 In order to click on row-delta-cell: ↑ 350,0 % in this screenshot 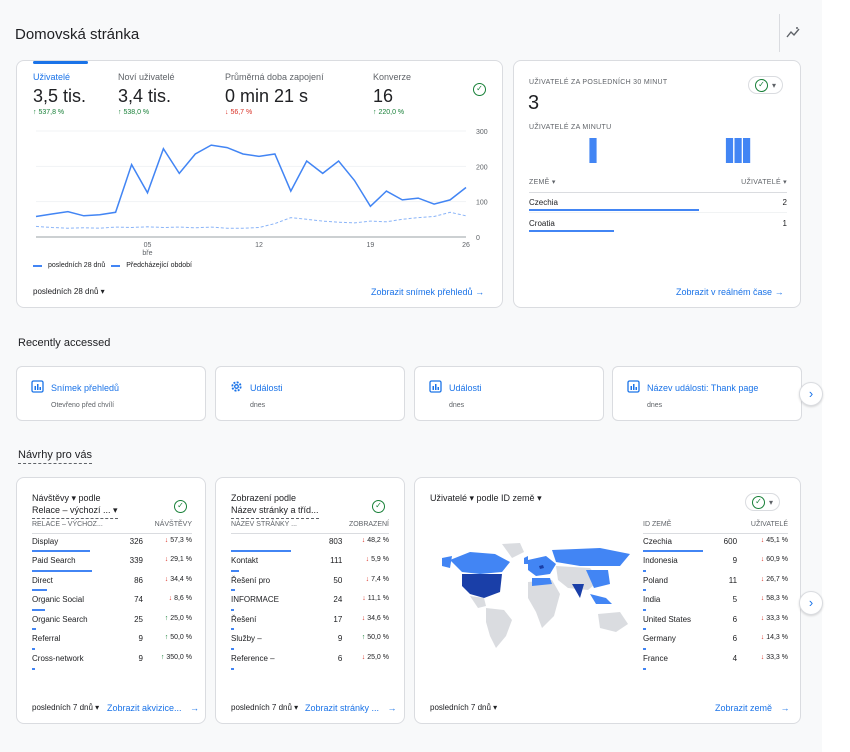, I will do `click(167, 661)`.